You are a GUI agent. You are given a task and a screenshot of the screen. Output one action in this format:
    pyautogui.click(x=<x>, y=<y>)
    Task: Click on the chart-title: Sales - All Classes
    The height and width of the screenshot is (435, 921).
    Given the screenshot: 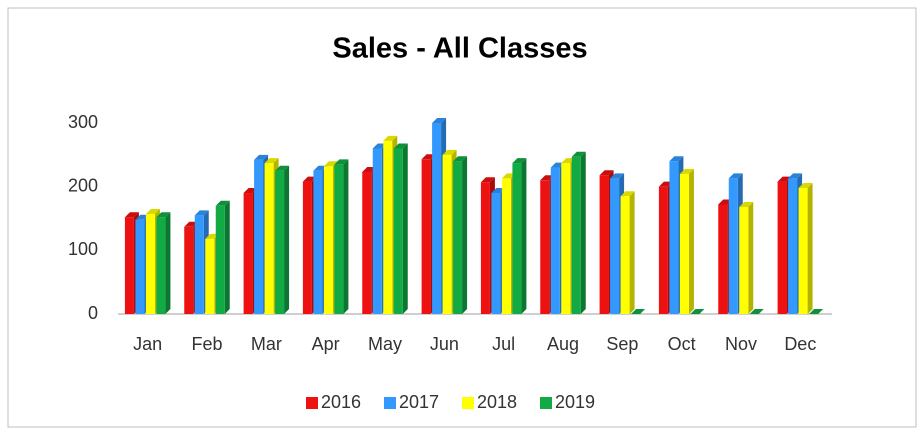 What is the action you would take?
    pyautogui.click(x=459, y=49)
    